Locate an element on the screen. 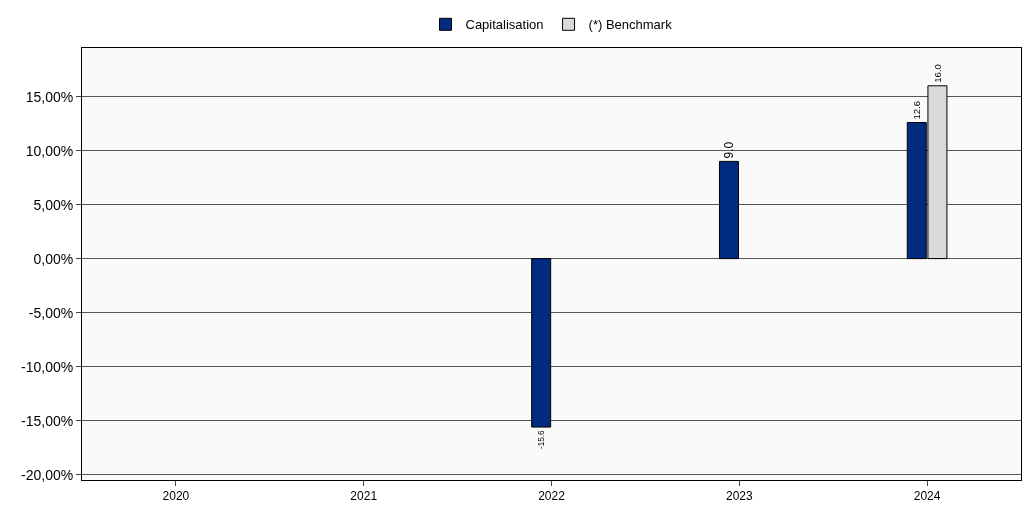  legend-label: (*) Benchmark is located at coordinates (630, 25).